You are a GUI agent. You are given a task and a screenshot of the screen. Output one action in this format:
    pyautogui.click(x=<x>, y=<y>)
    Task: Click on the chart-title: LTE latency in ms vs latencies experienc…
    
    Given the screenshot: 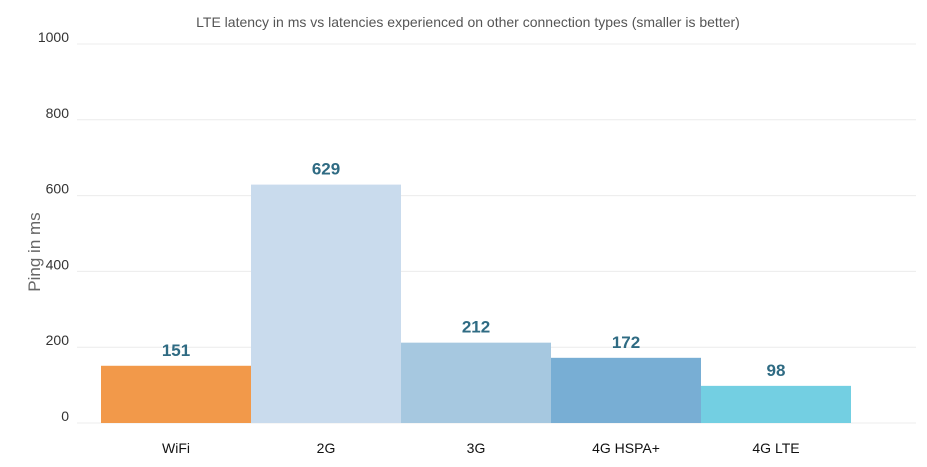 What is the action you would take?
    pyautogui.click(x=468, y=22)
    